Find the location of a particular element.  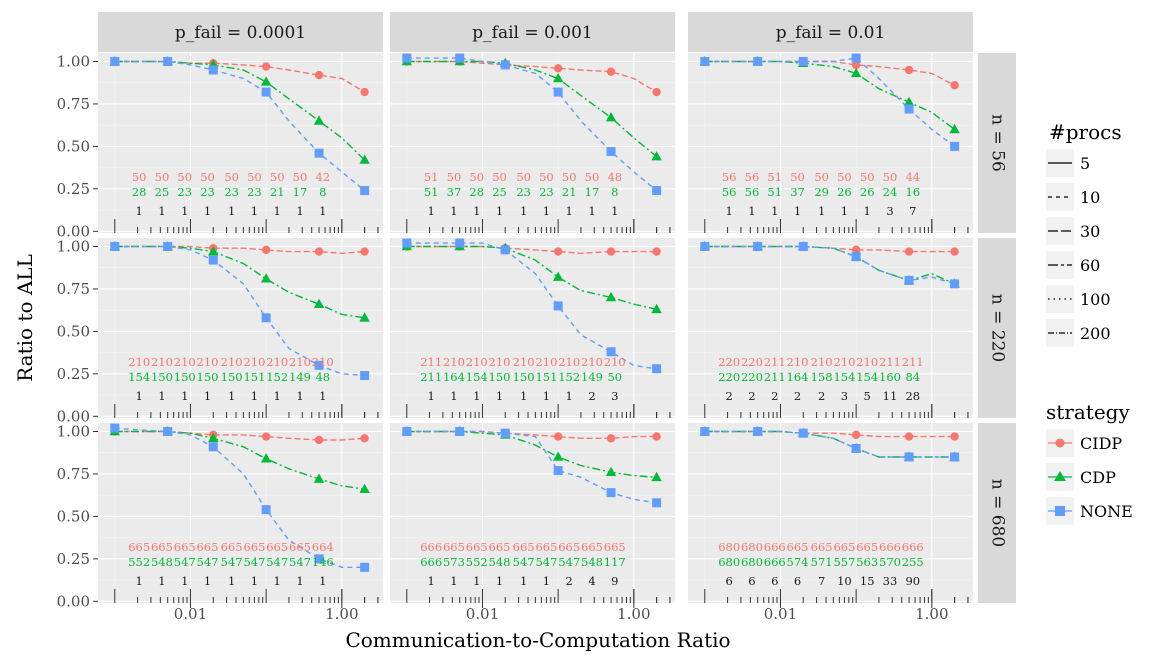

legend-procs-label: 30 is located at coordinates (1090, 231).